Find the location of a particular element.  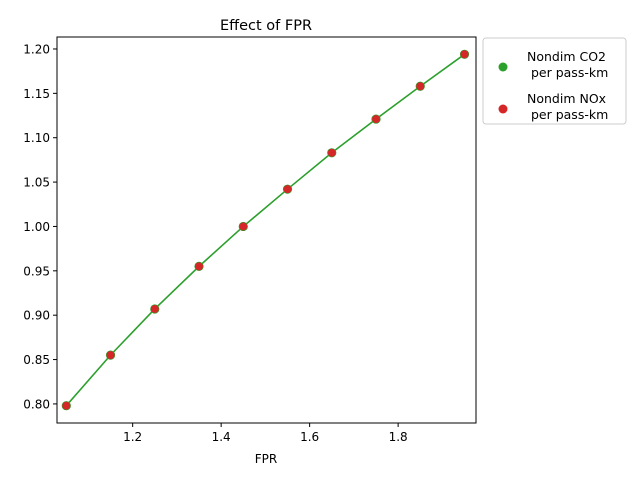

y-tick-label: 1.00 is located at coordinates (36, 227).